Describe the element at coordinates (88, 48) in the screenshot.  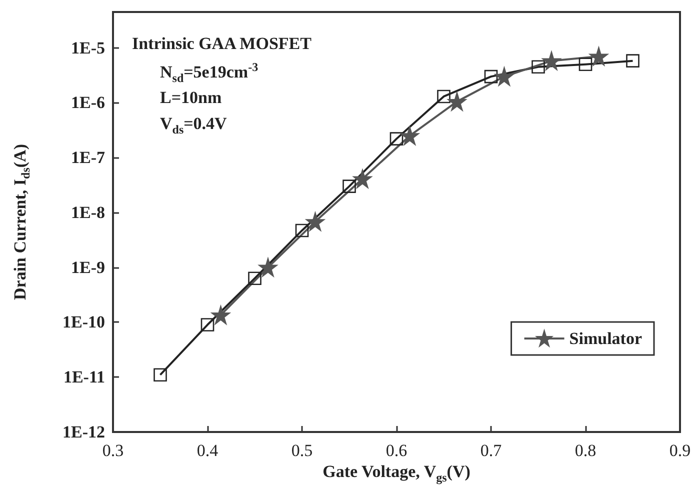
I see `y-tick-label: 1E-5` at that location.